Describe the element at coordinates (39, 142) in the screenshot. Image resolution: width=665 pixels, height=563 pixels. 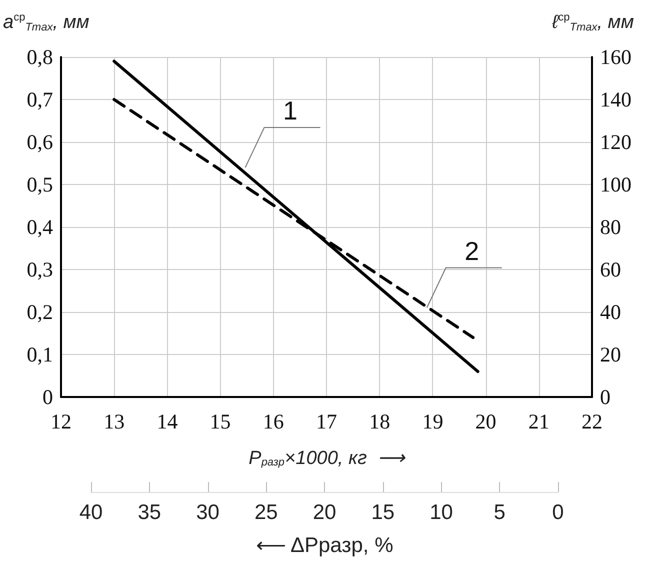
I see `y-tick-label: 0,6` at that location.